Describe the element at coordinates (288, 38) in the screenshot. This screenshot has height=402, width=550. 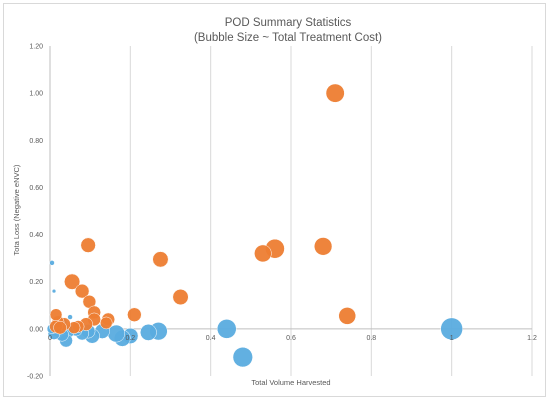
I see `chart-subtitle: (Bubble Size ~ Total Treatment Cost)` at that location.